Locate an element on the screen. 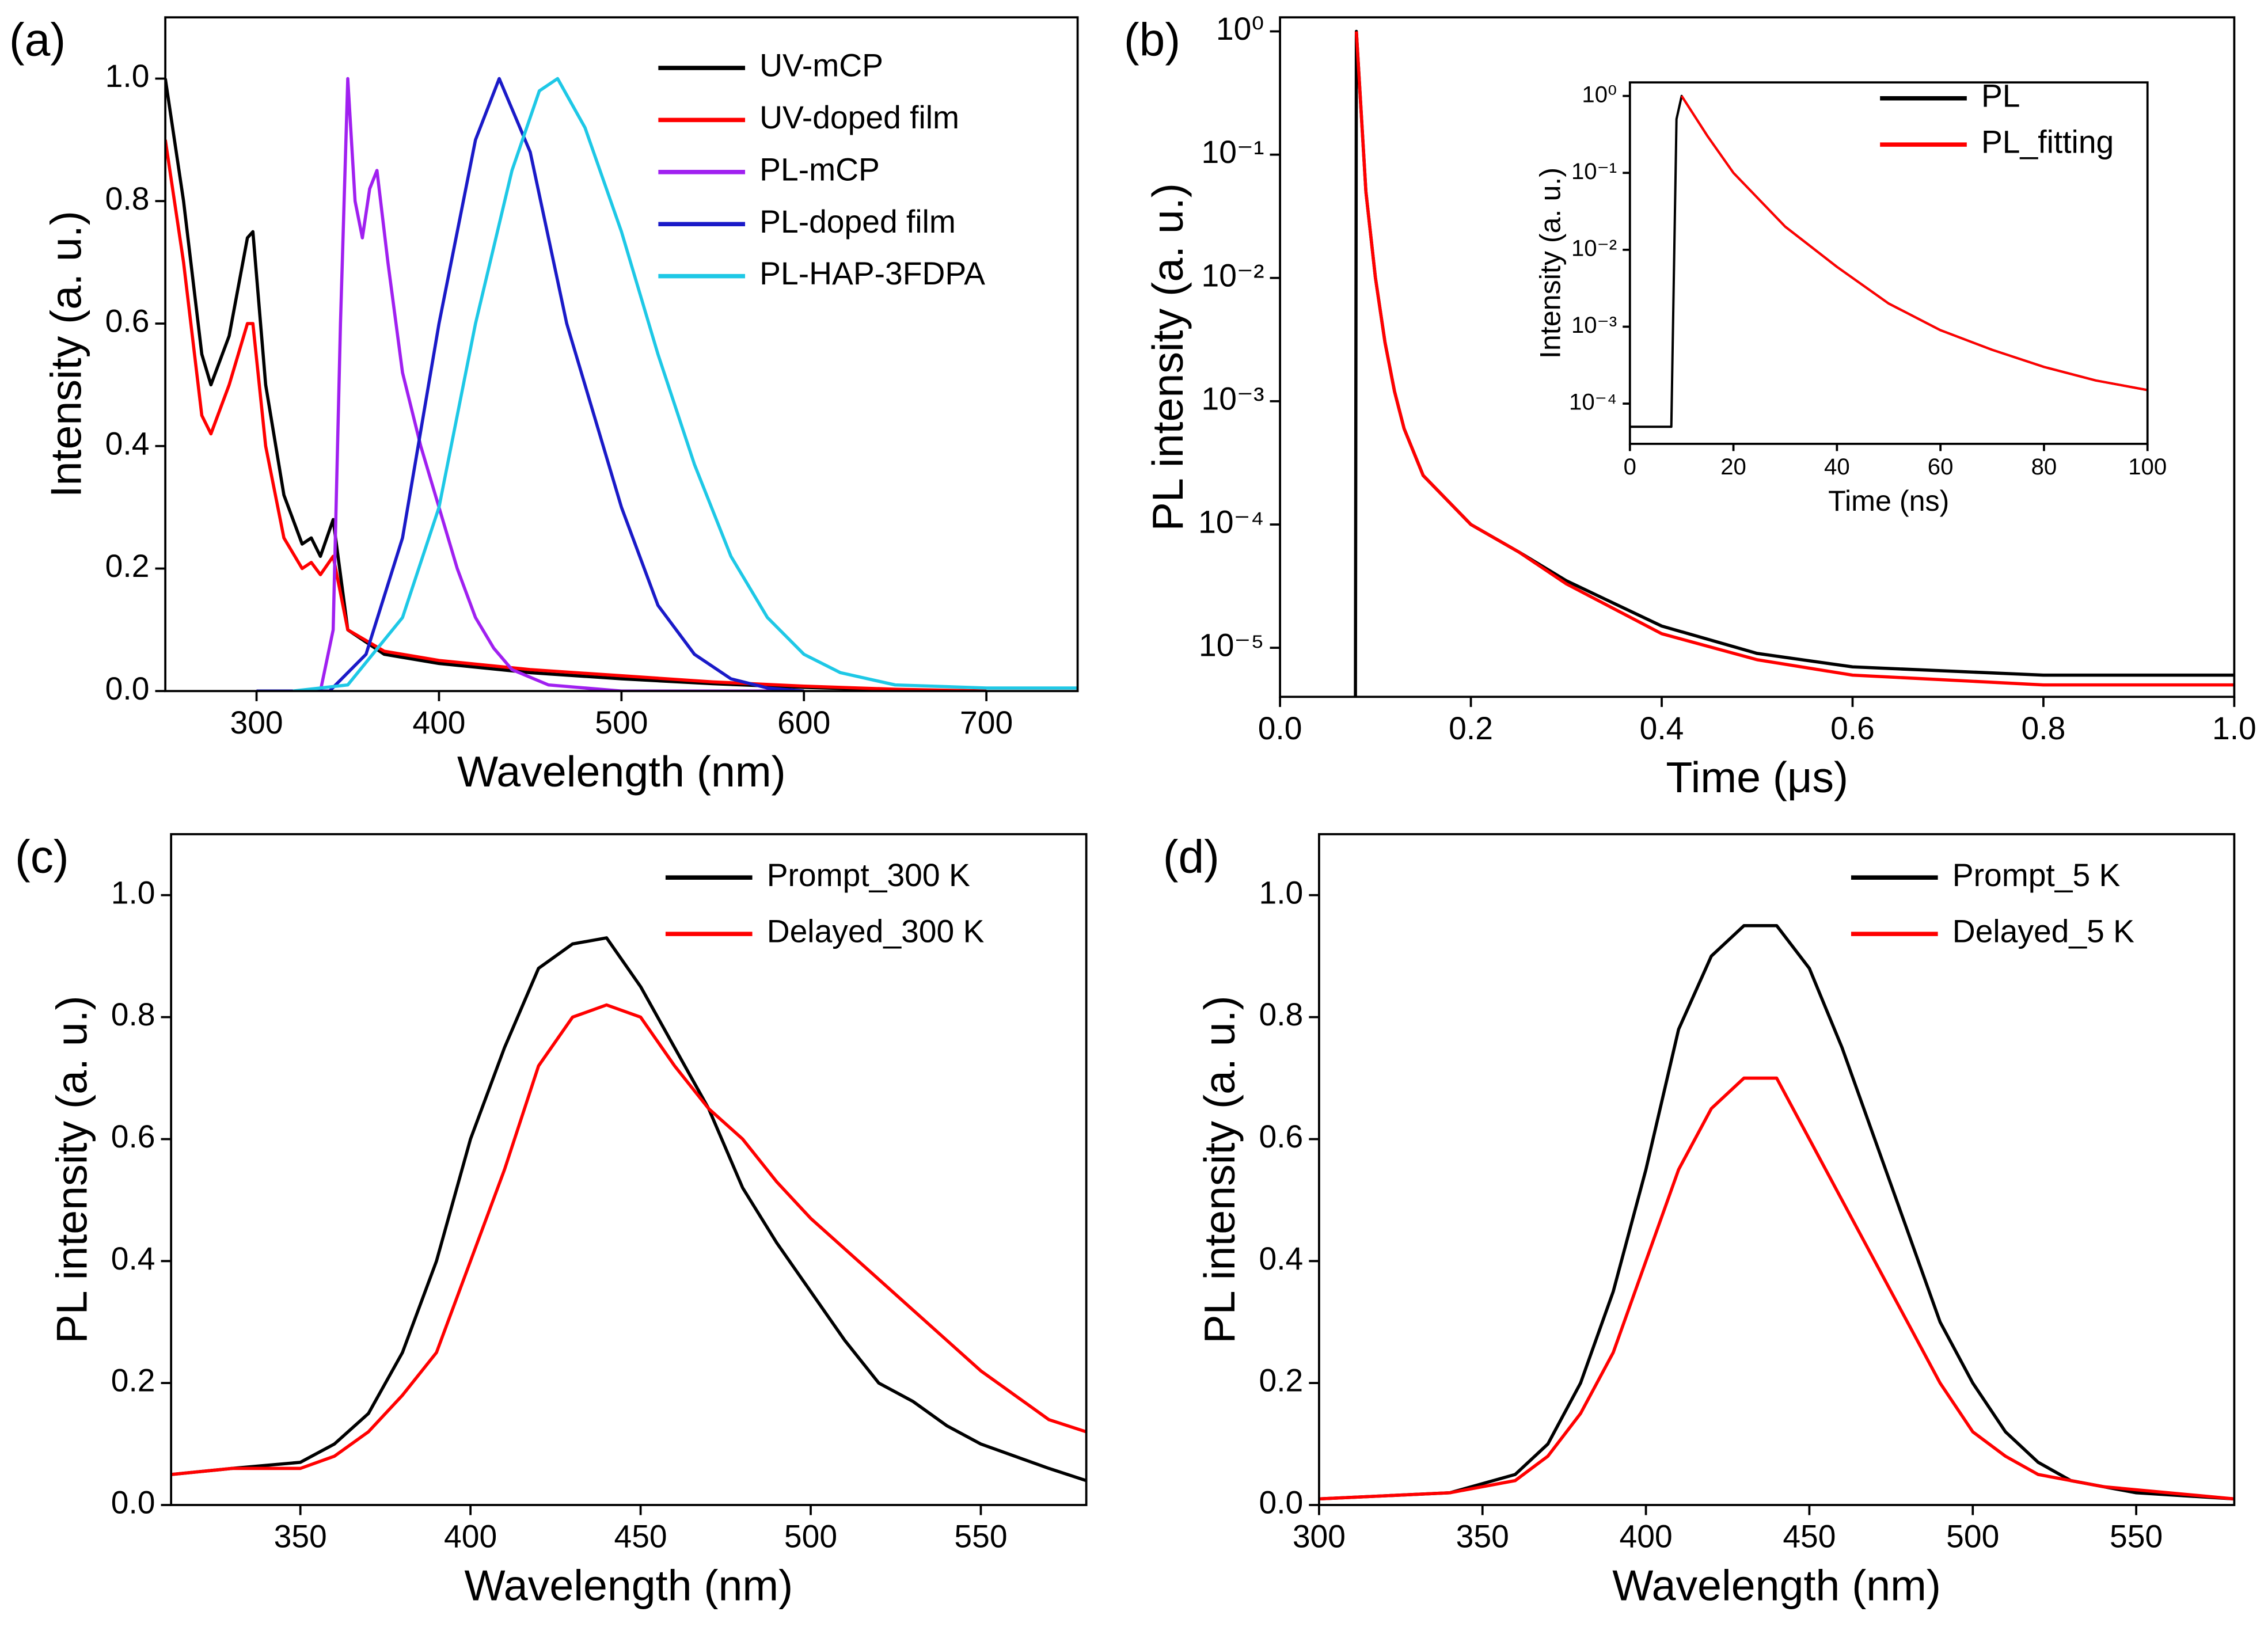 The height and width of the screenshot is (1638, 2268). panel-label: (b) is located at coordinates (1152, 40).